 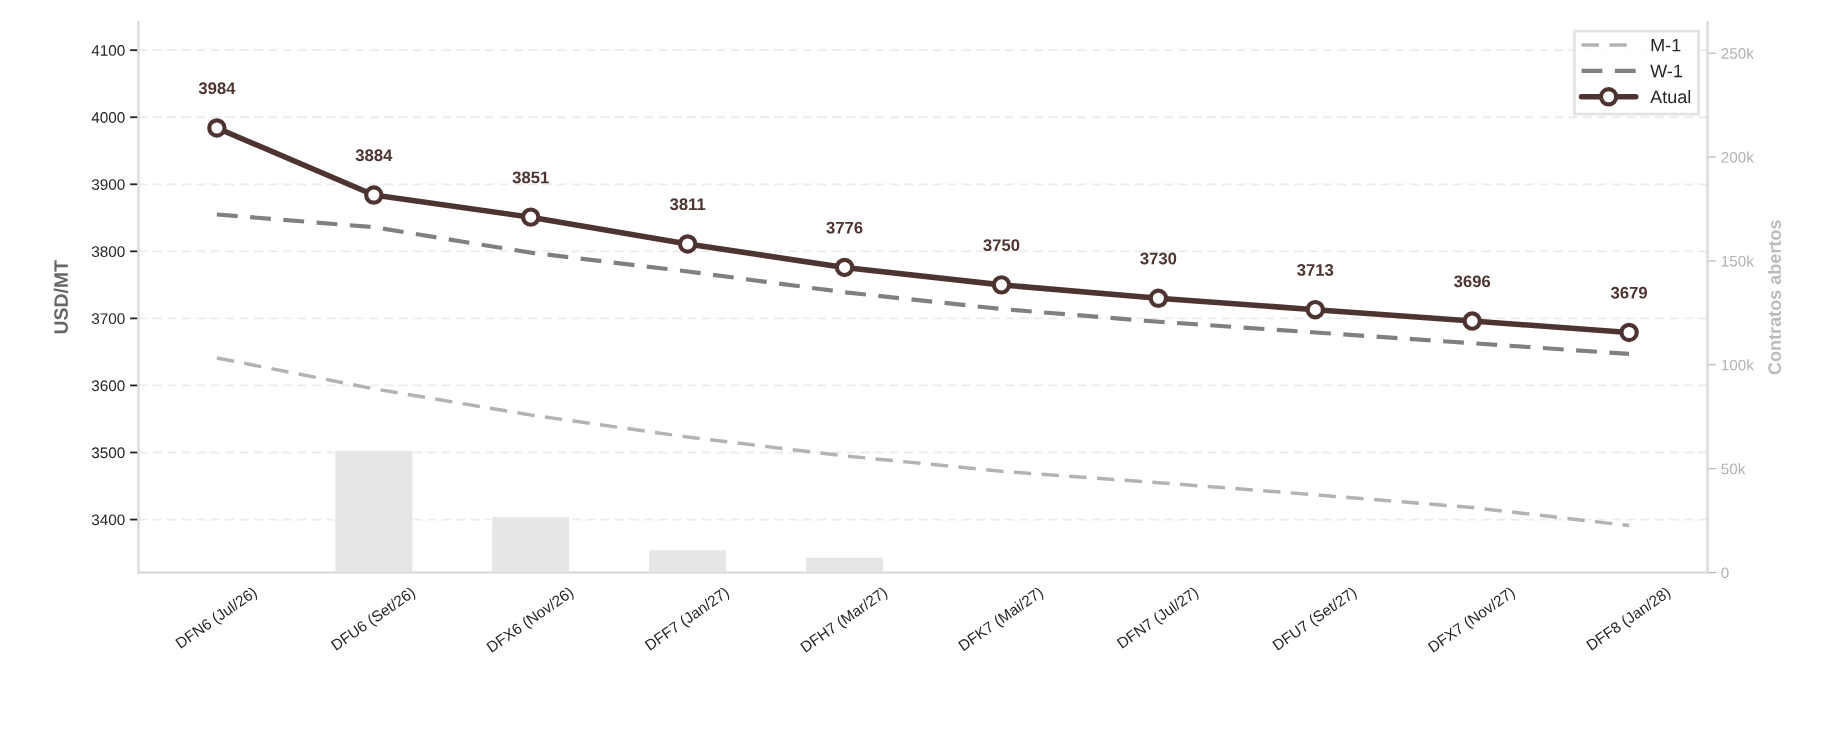 What do you see at coordinates (108, 50) in the screenshot?
I see `y-tick-label: 4100` at bounding box center [108, 50].